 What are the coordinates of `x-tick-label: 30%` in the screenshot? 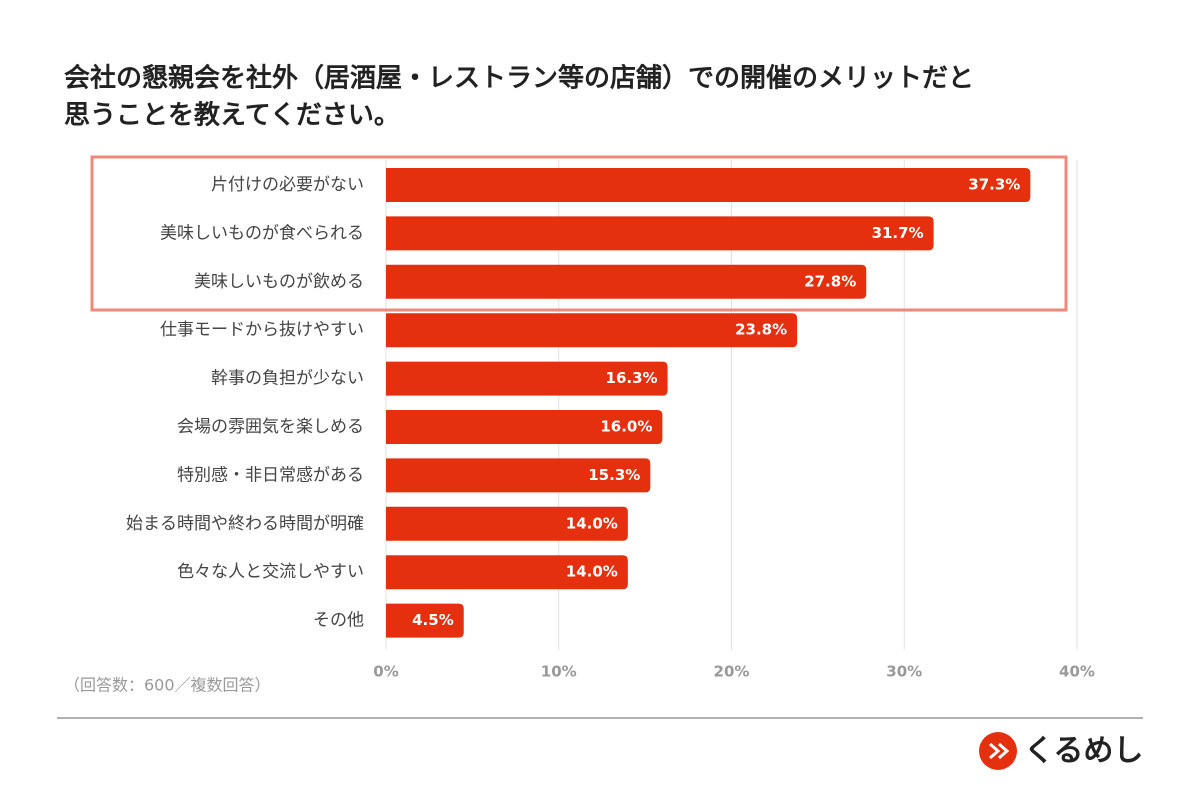 It's located at (904, 672).